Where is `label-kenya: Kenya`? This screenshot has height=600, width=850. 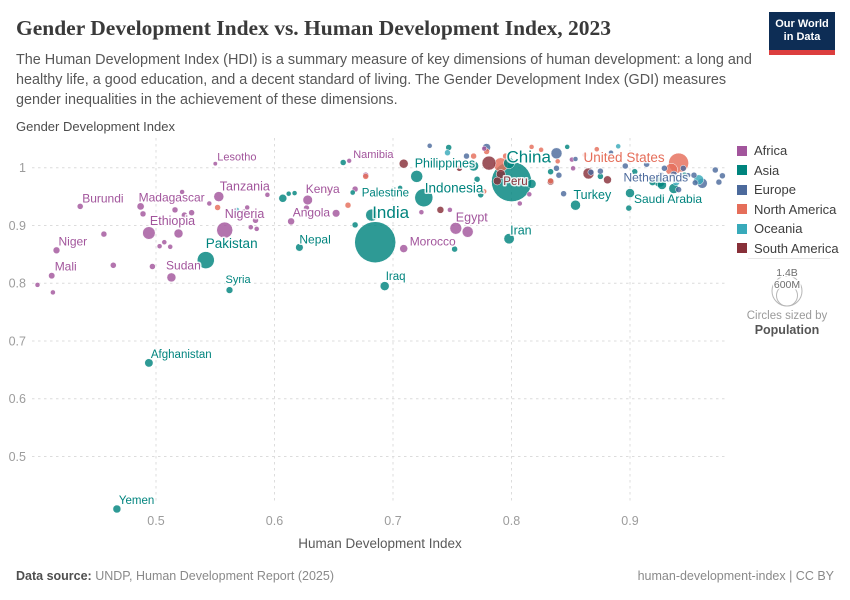
label-kenya: Kenya is located at coordinates (322, 189).